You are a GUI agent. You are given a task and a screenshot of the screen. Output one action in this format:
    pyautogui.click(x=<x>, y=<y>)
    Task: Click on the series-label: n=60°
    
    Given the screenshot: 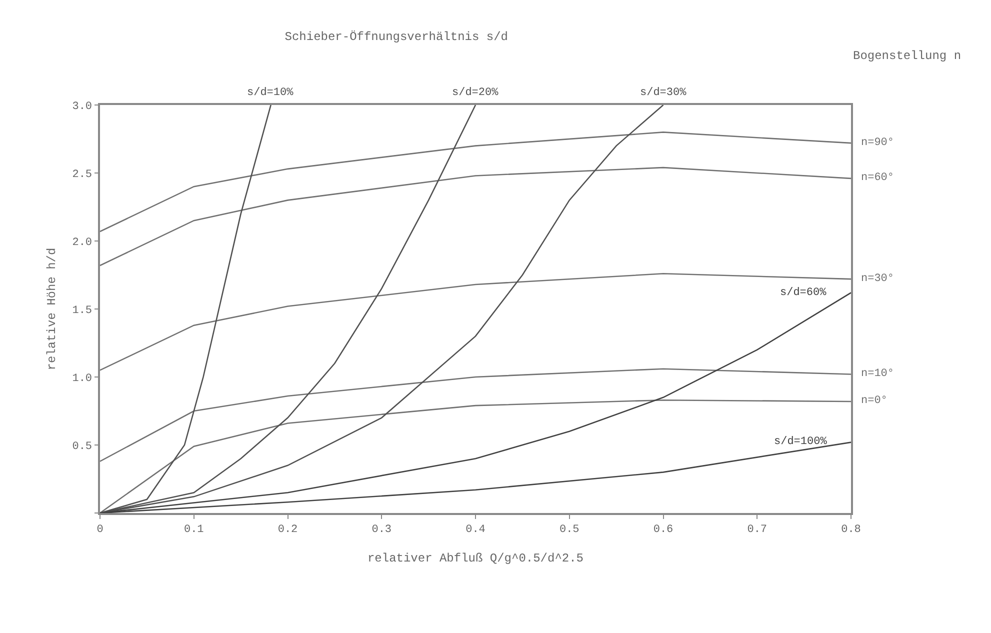 What is the action you would take?
    pyautogui.click(x=877, y=178)
    